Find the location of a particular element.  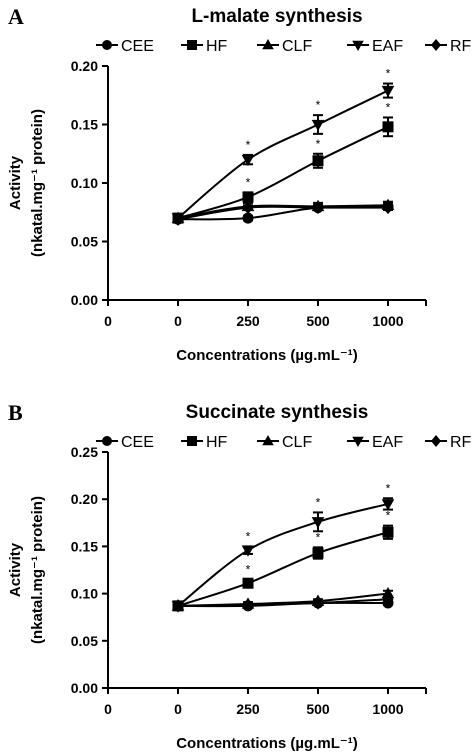

chart-title: Succinate synthesis is located at coordinates (277, 412).